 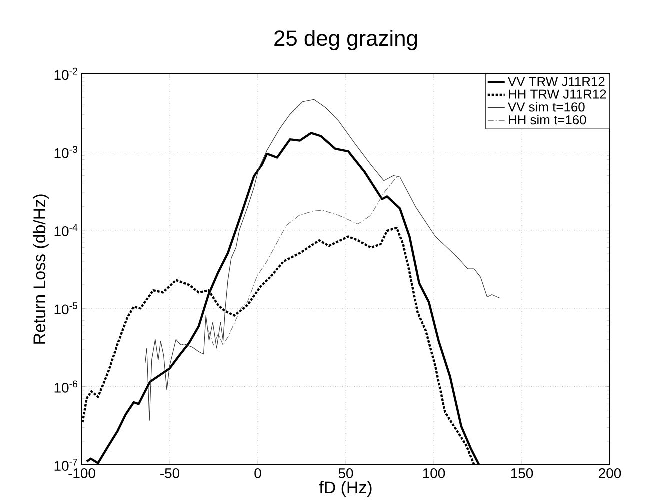 I want to click on line-series, so click(x=303, y=261).